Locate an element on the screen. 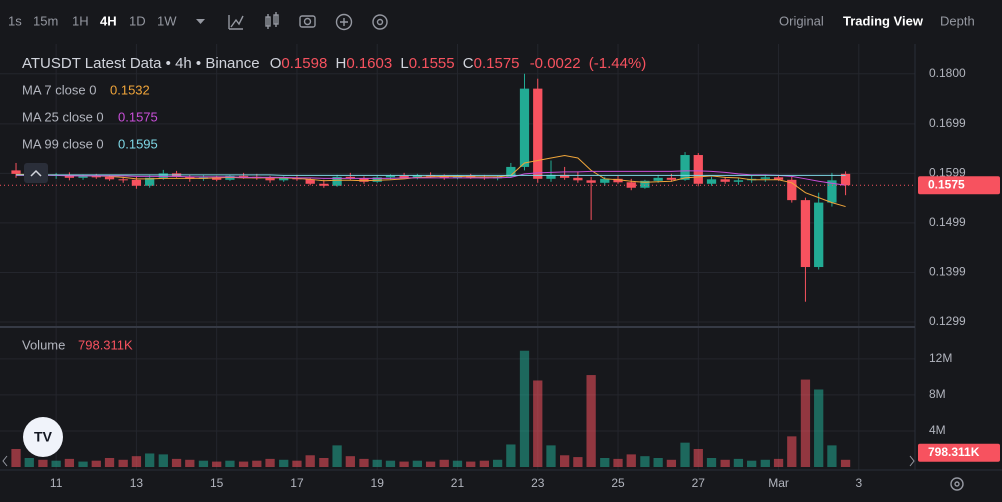  interval-button: 4H is located at coordinates (108, 20).